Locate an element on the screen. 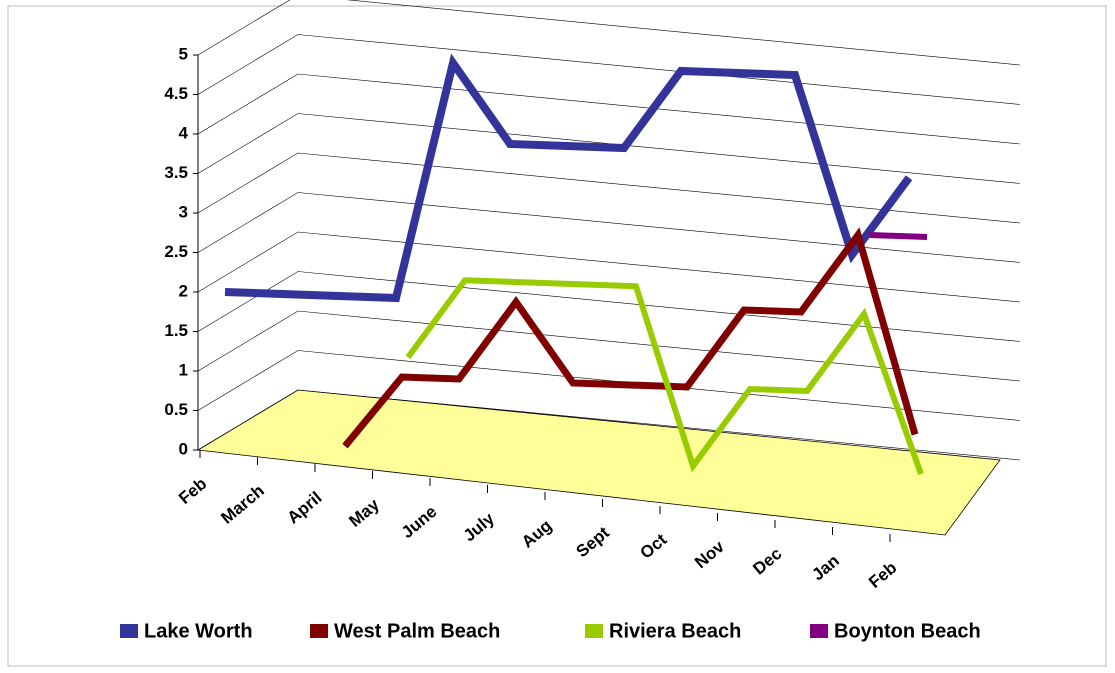  y-tick-label: 2 is located at coordinates (183, 290).